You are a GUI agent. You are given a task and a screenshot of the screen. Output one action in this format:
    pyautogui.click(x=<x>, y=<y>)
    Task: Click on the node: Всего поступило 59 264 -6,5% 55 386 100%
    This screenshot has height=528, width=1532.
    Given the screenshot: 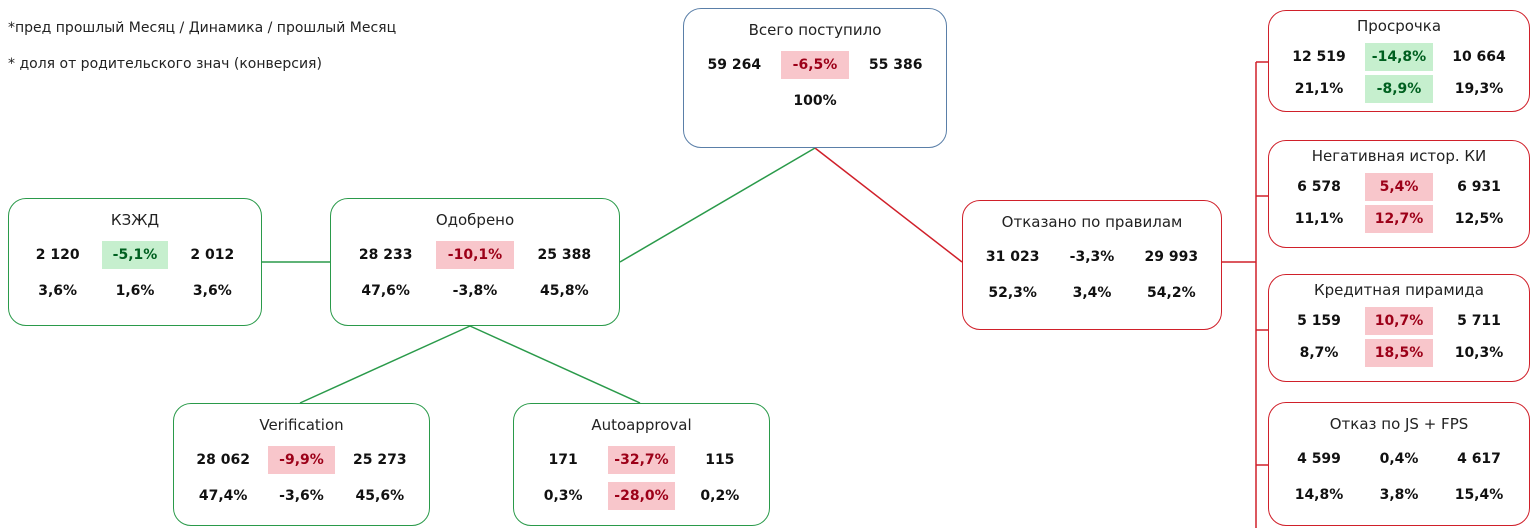 What is the action you would take?
    pyautogui.click(x=815, y=78)
    